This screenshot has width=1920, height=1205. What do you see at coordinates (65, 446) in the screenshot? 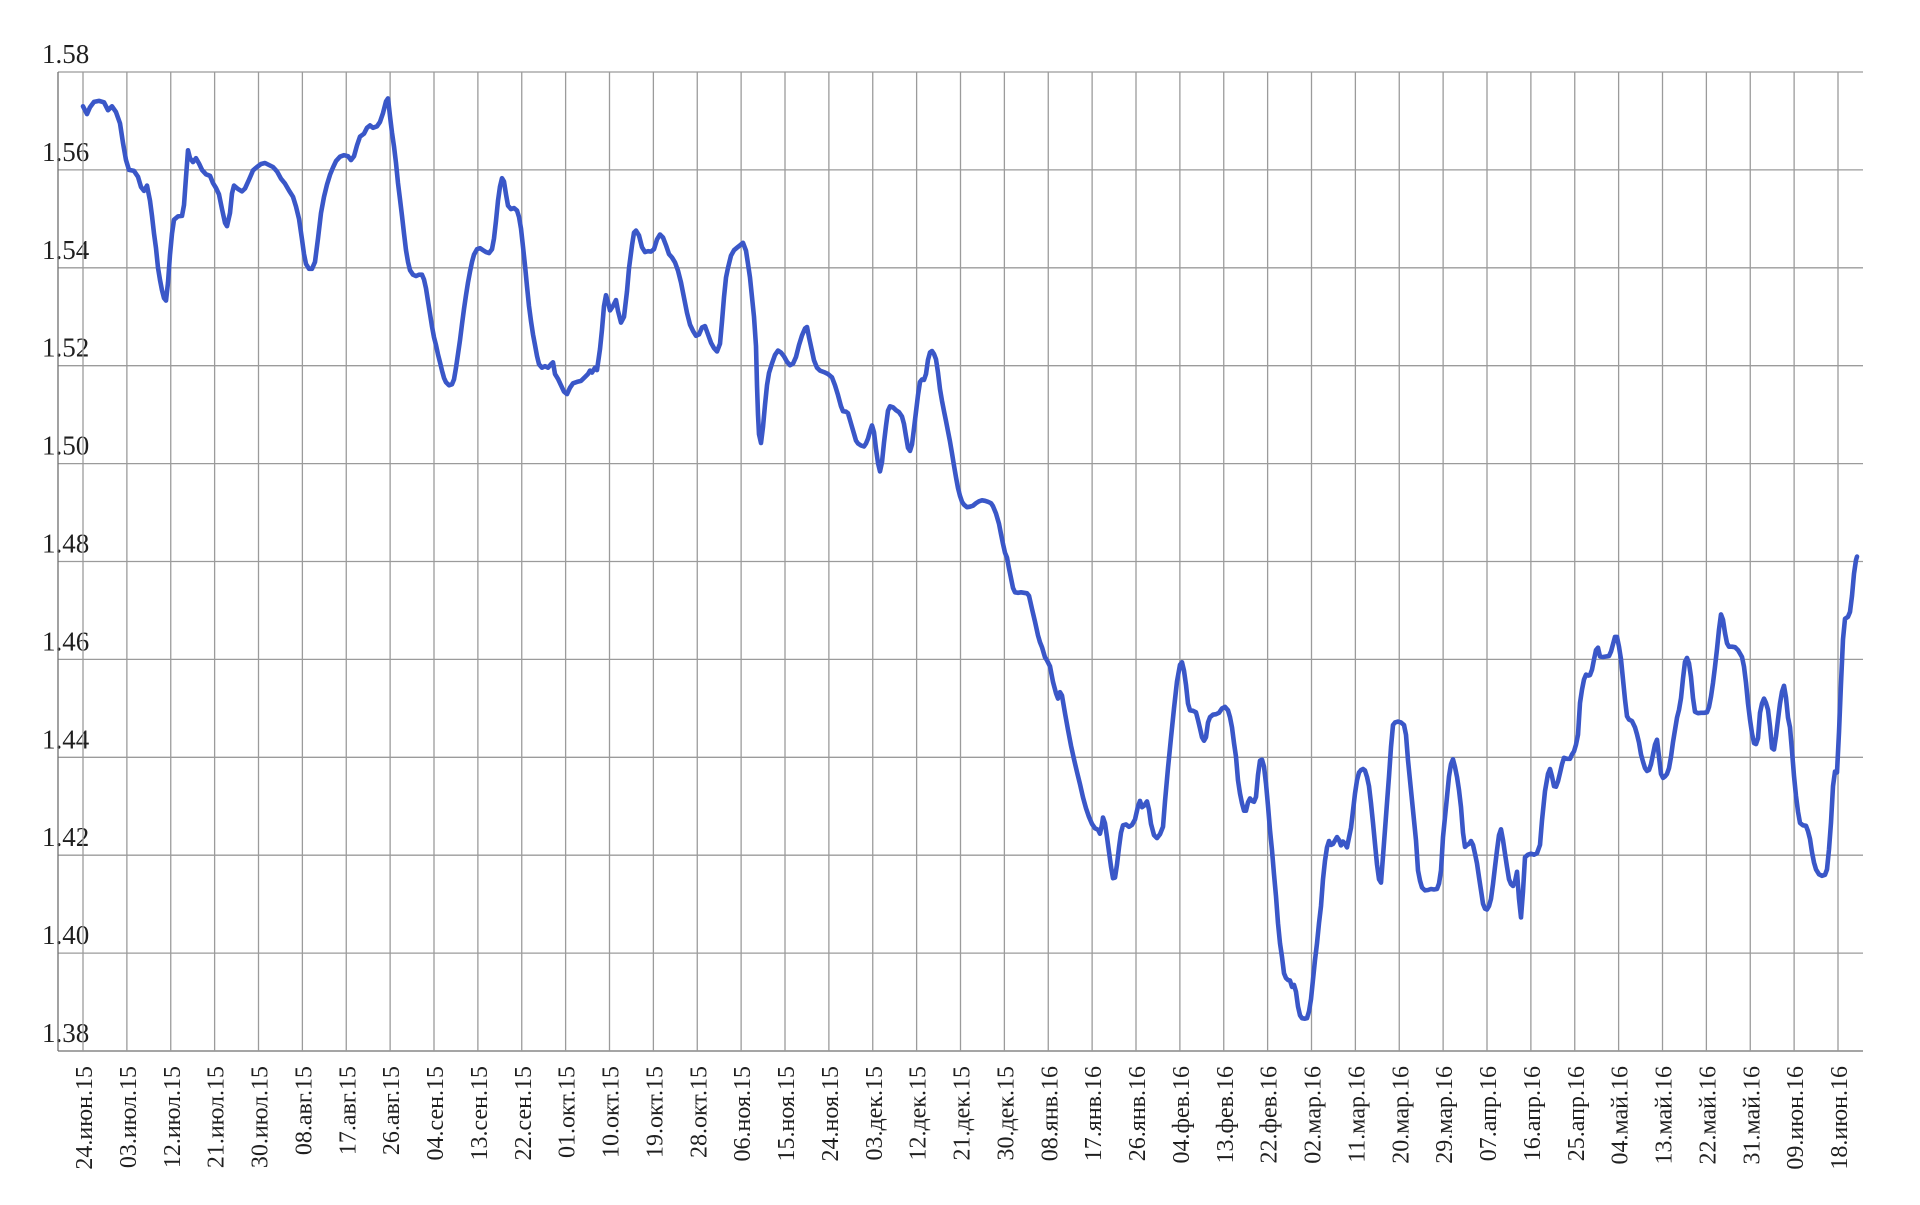
I see `y-tick-label: 1.50` at bounding box center [65, 446].